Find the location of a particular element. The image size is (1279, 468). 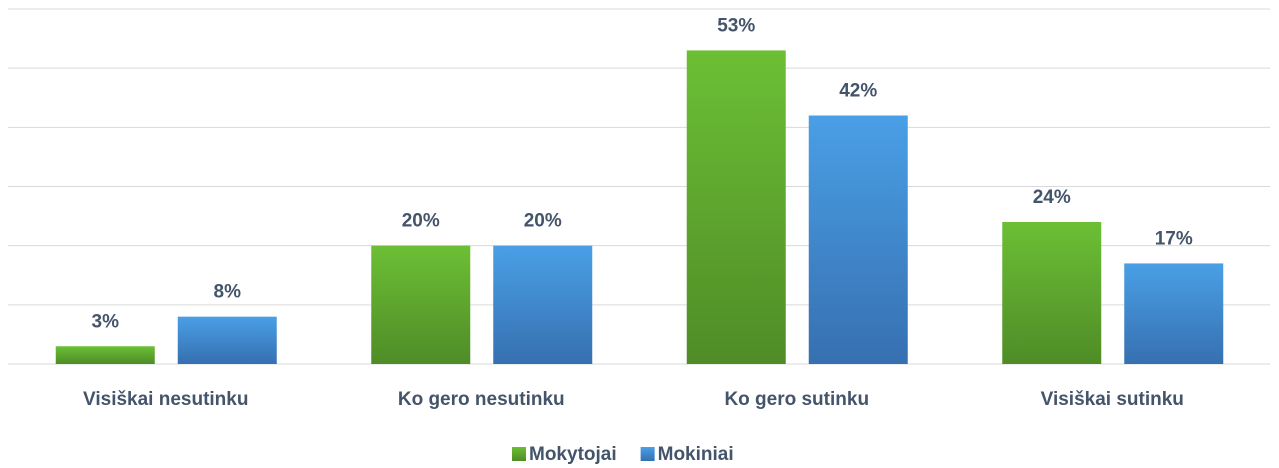

legend-label: Mokytojai is located at coordinates (573, 454).